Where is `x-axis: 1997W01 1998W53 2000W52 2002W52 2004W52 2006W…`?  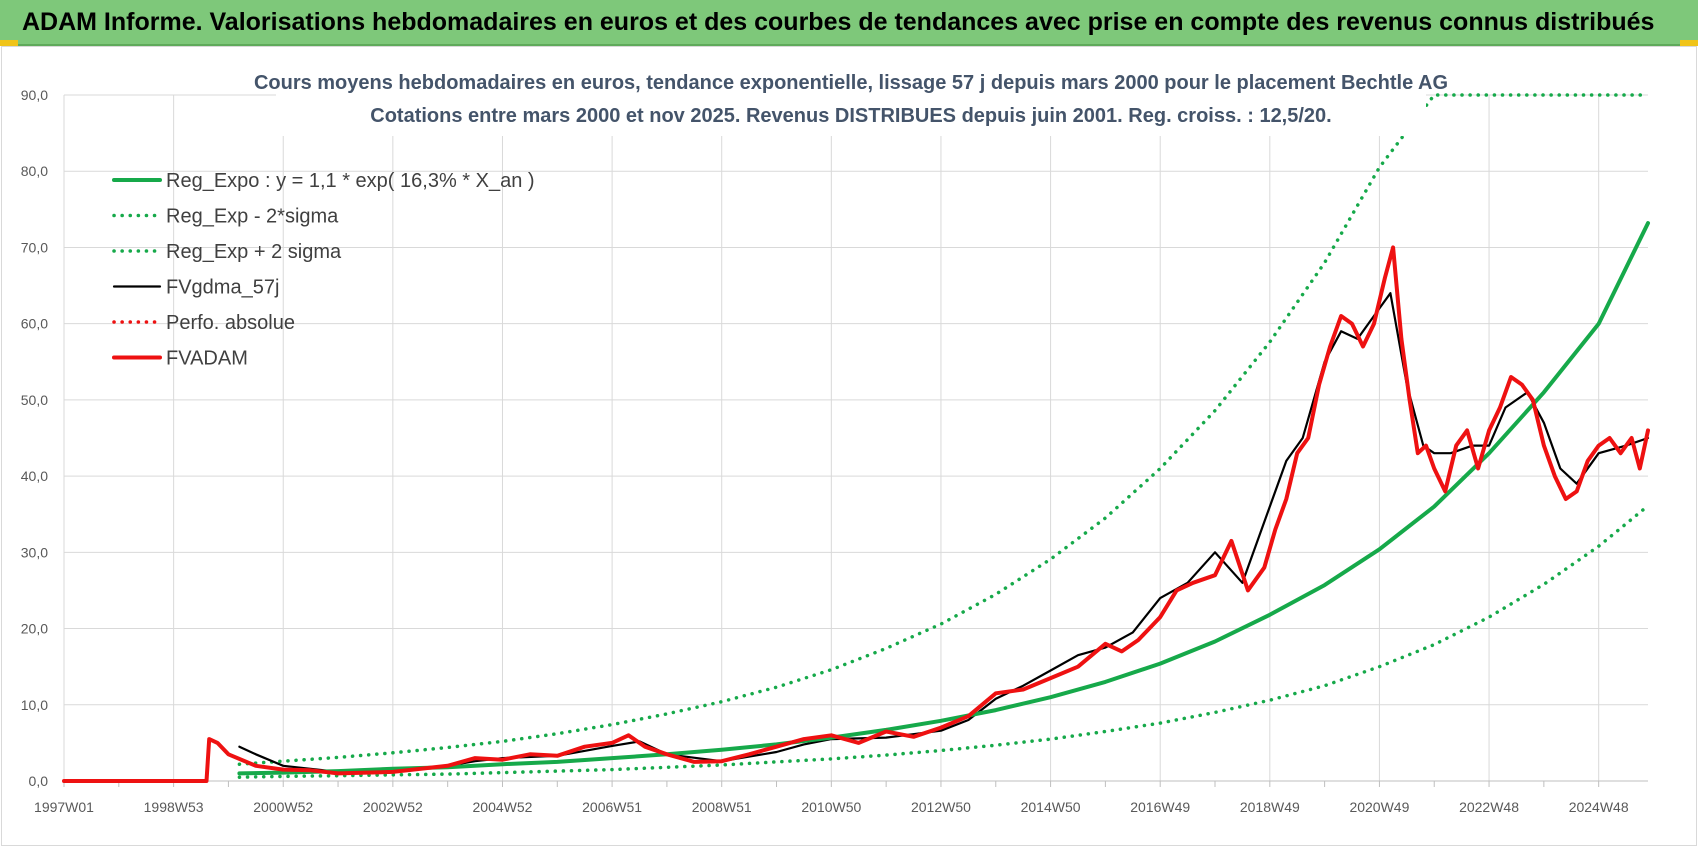
x-axis: 1997W01 1998W53 2000W52 2002W52 2004W52 2006W… is located at coordinates (841, 797).